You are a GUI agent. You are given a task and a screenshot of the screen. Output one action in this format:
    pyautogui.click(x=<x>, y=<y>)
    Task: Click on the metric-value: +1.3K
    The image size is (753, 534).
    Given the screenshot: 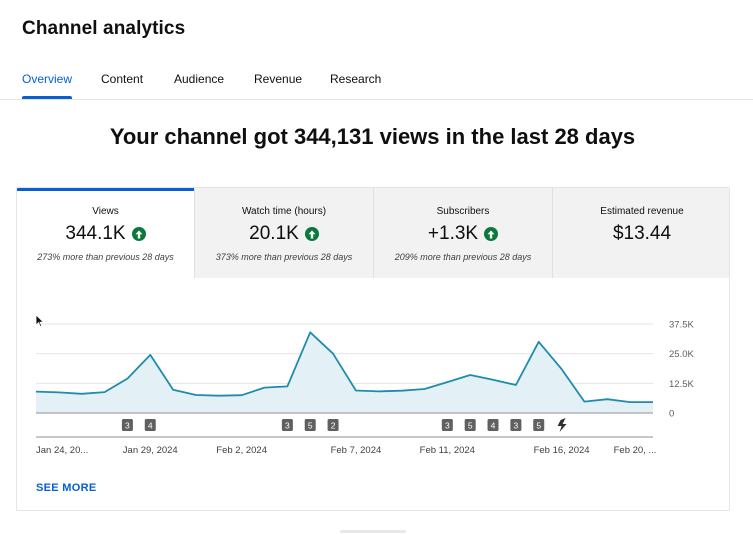 What is the action you would take?
    pyautogui.click(x=453, y=233)
    